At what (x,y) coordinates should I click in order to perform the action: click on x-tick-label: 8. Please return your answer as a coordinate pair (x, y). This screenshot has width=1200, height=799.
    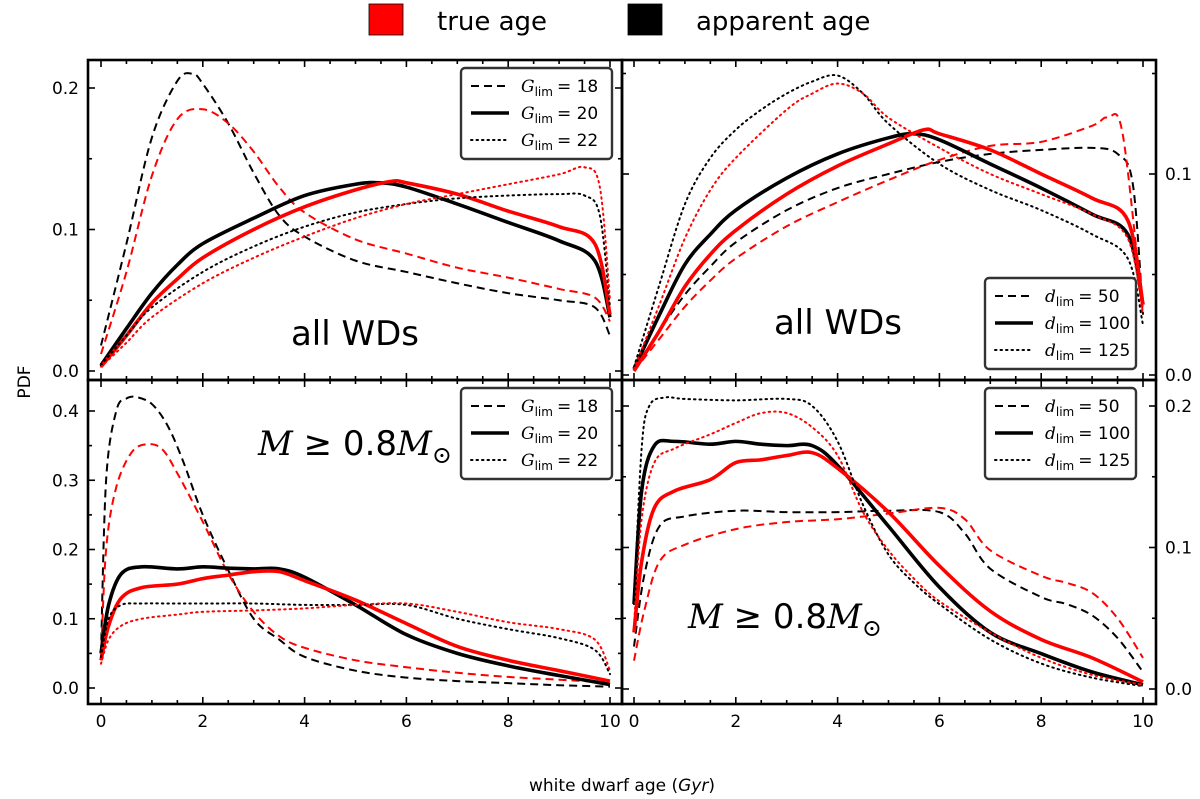
    Looking at the image, I should click on (508, 722).